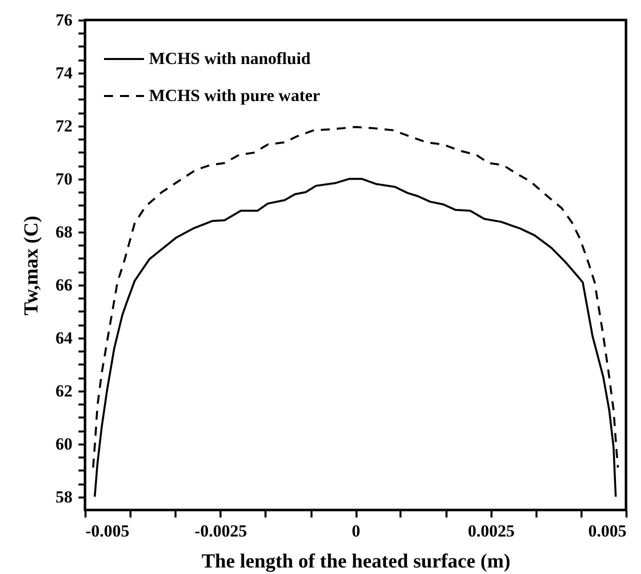 The height and width of the screenshot is (574, 641). I want to click on x-tick-label: 0.005, so click(607, 531).